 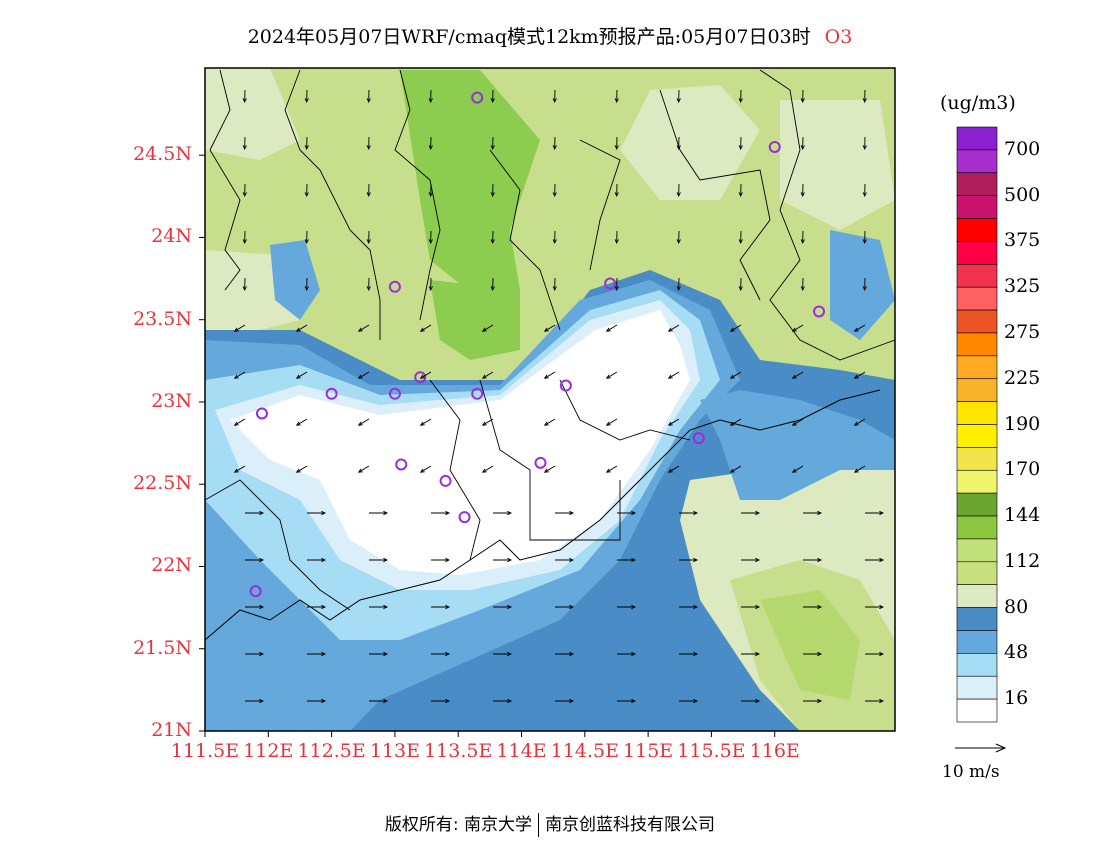 I want to click on colorbar-label: 275, so click(x=1022, y=331).